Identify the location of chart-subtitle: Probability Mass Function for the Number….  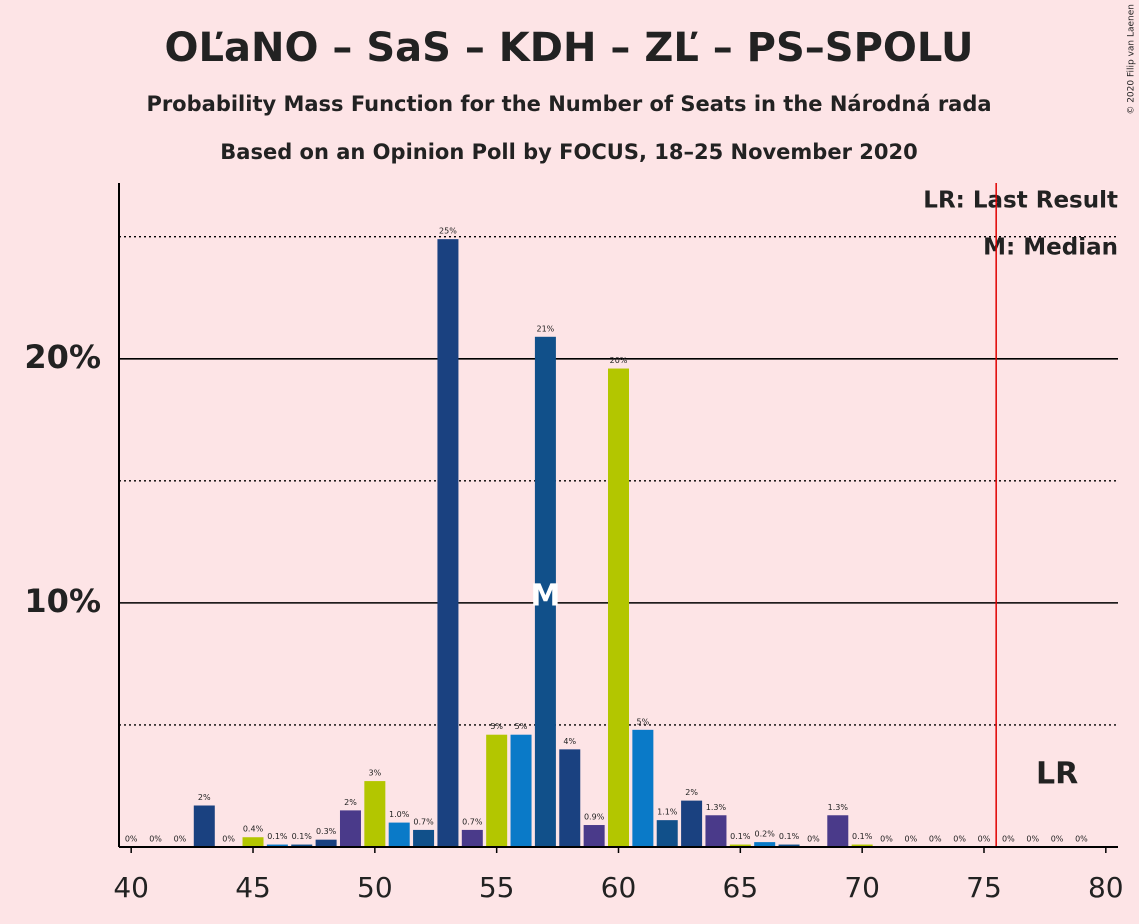
(568, 104).